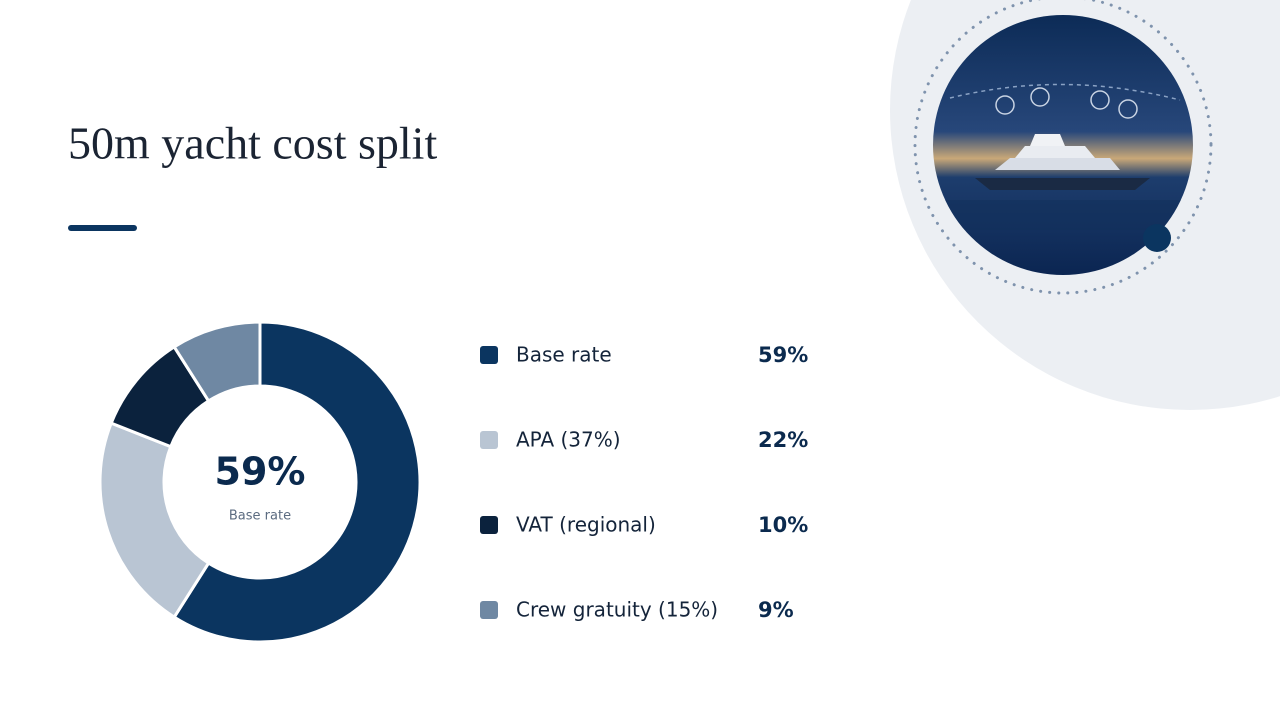 The width and height of the screenshot is (1280, 724). Describe the element at coordinates (783, 525) in the screenshot. I see `legend-value: 10%` at that location.